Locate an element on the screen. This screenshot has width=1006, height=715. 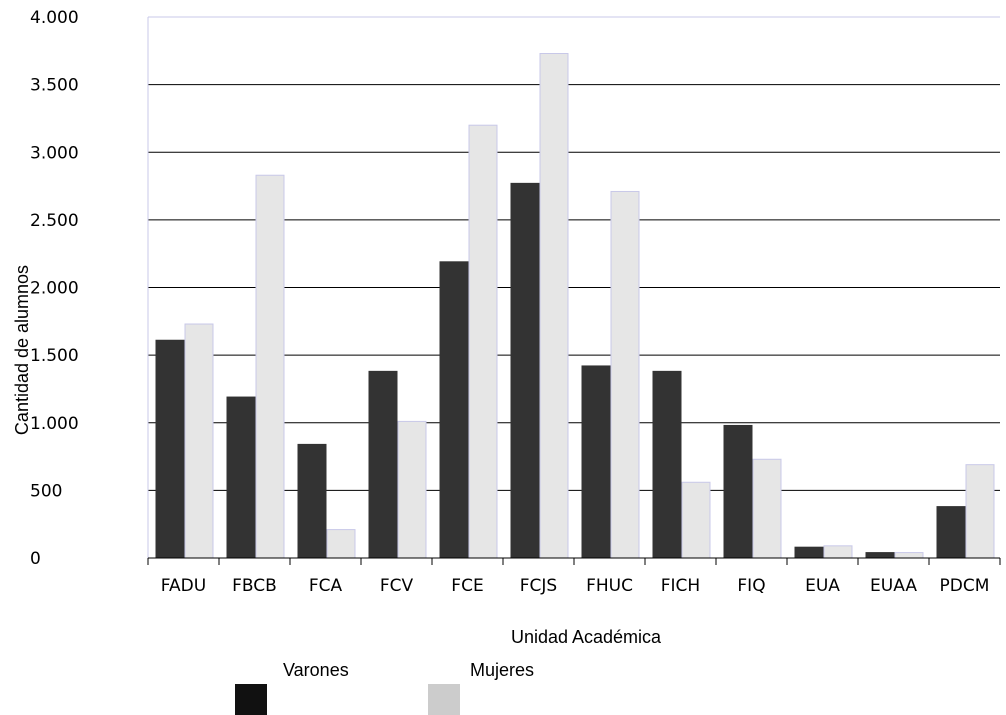
x-tick-label: FHUC is located at coordinates (609, 586).